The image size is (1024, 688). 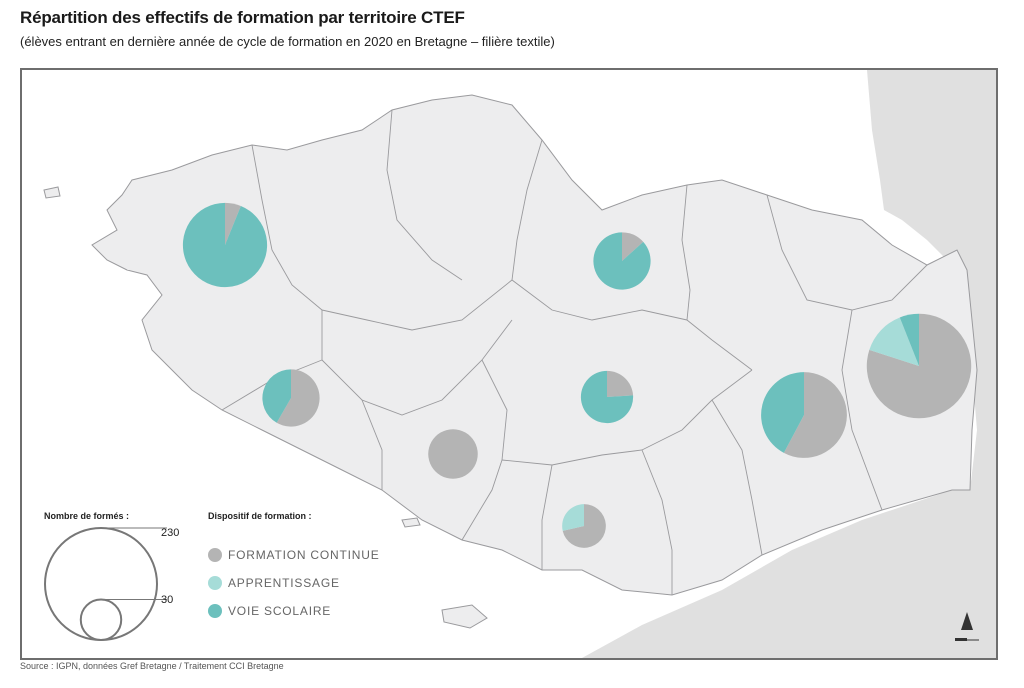 What do you see at coordinates (464, 616) in the screenshot?
I see `island-belle-ile` at bounding box center [464, 616].